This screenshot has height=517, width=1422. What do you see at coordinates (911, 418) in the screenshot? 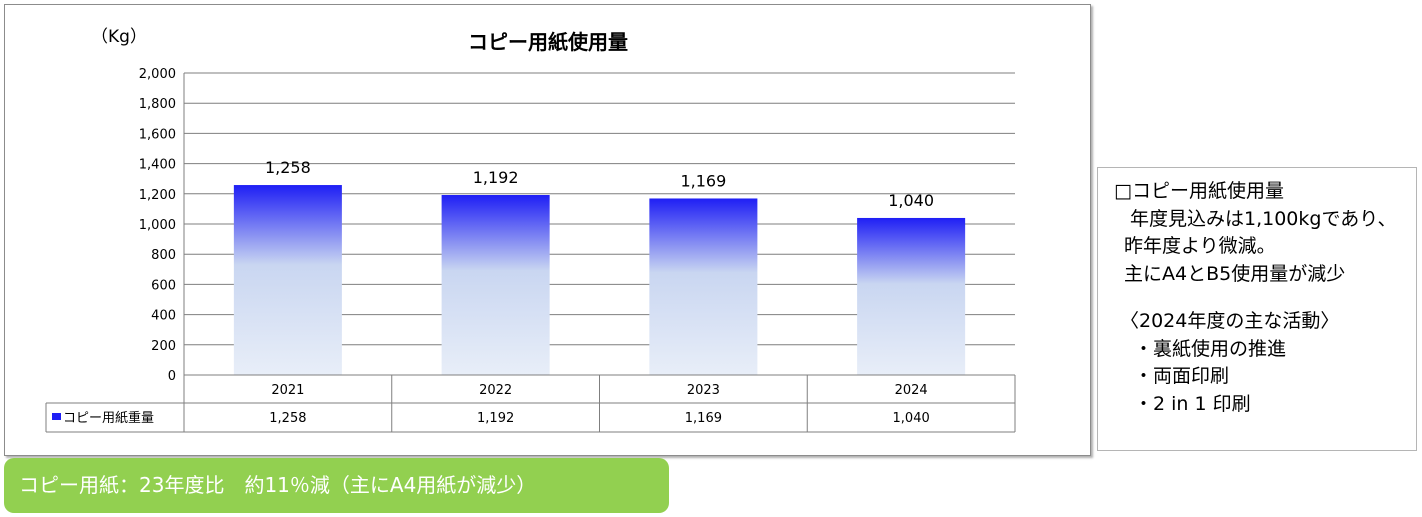
I see `table-value: 1,040` at bounding box center [911, 418].